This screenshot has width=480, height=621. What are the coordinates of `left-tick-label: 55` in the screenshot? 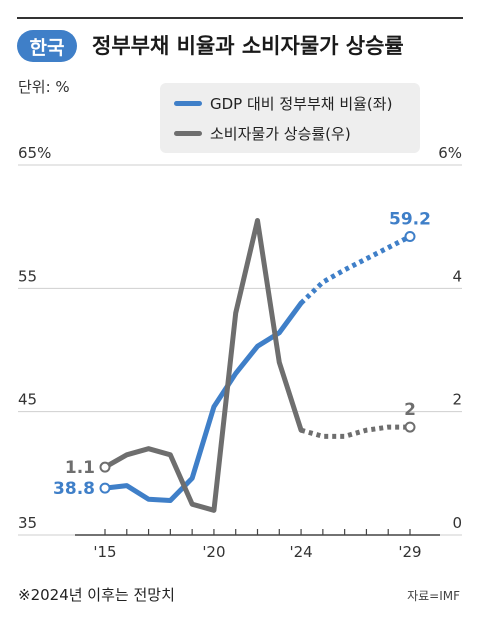 It's located at (27, 276).